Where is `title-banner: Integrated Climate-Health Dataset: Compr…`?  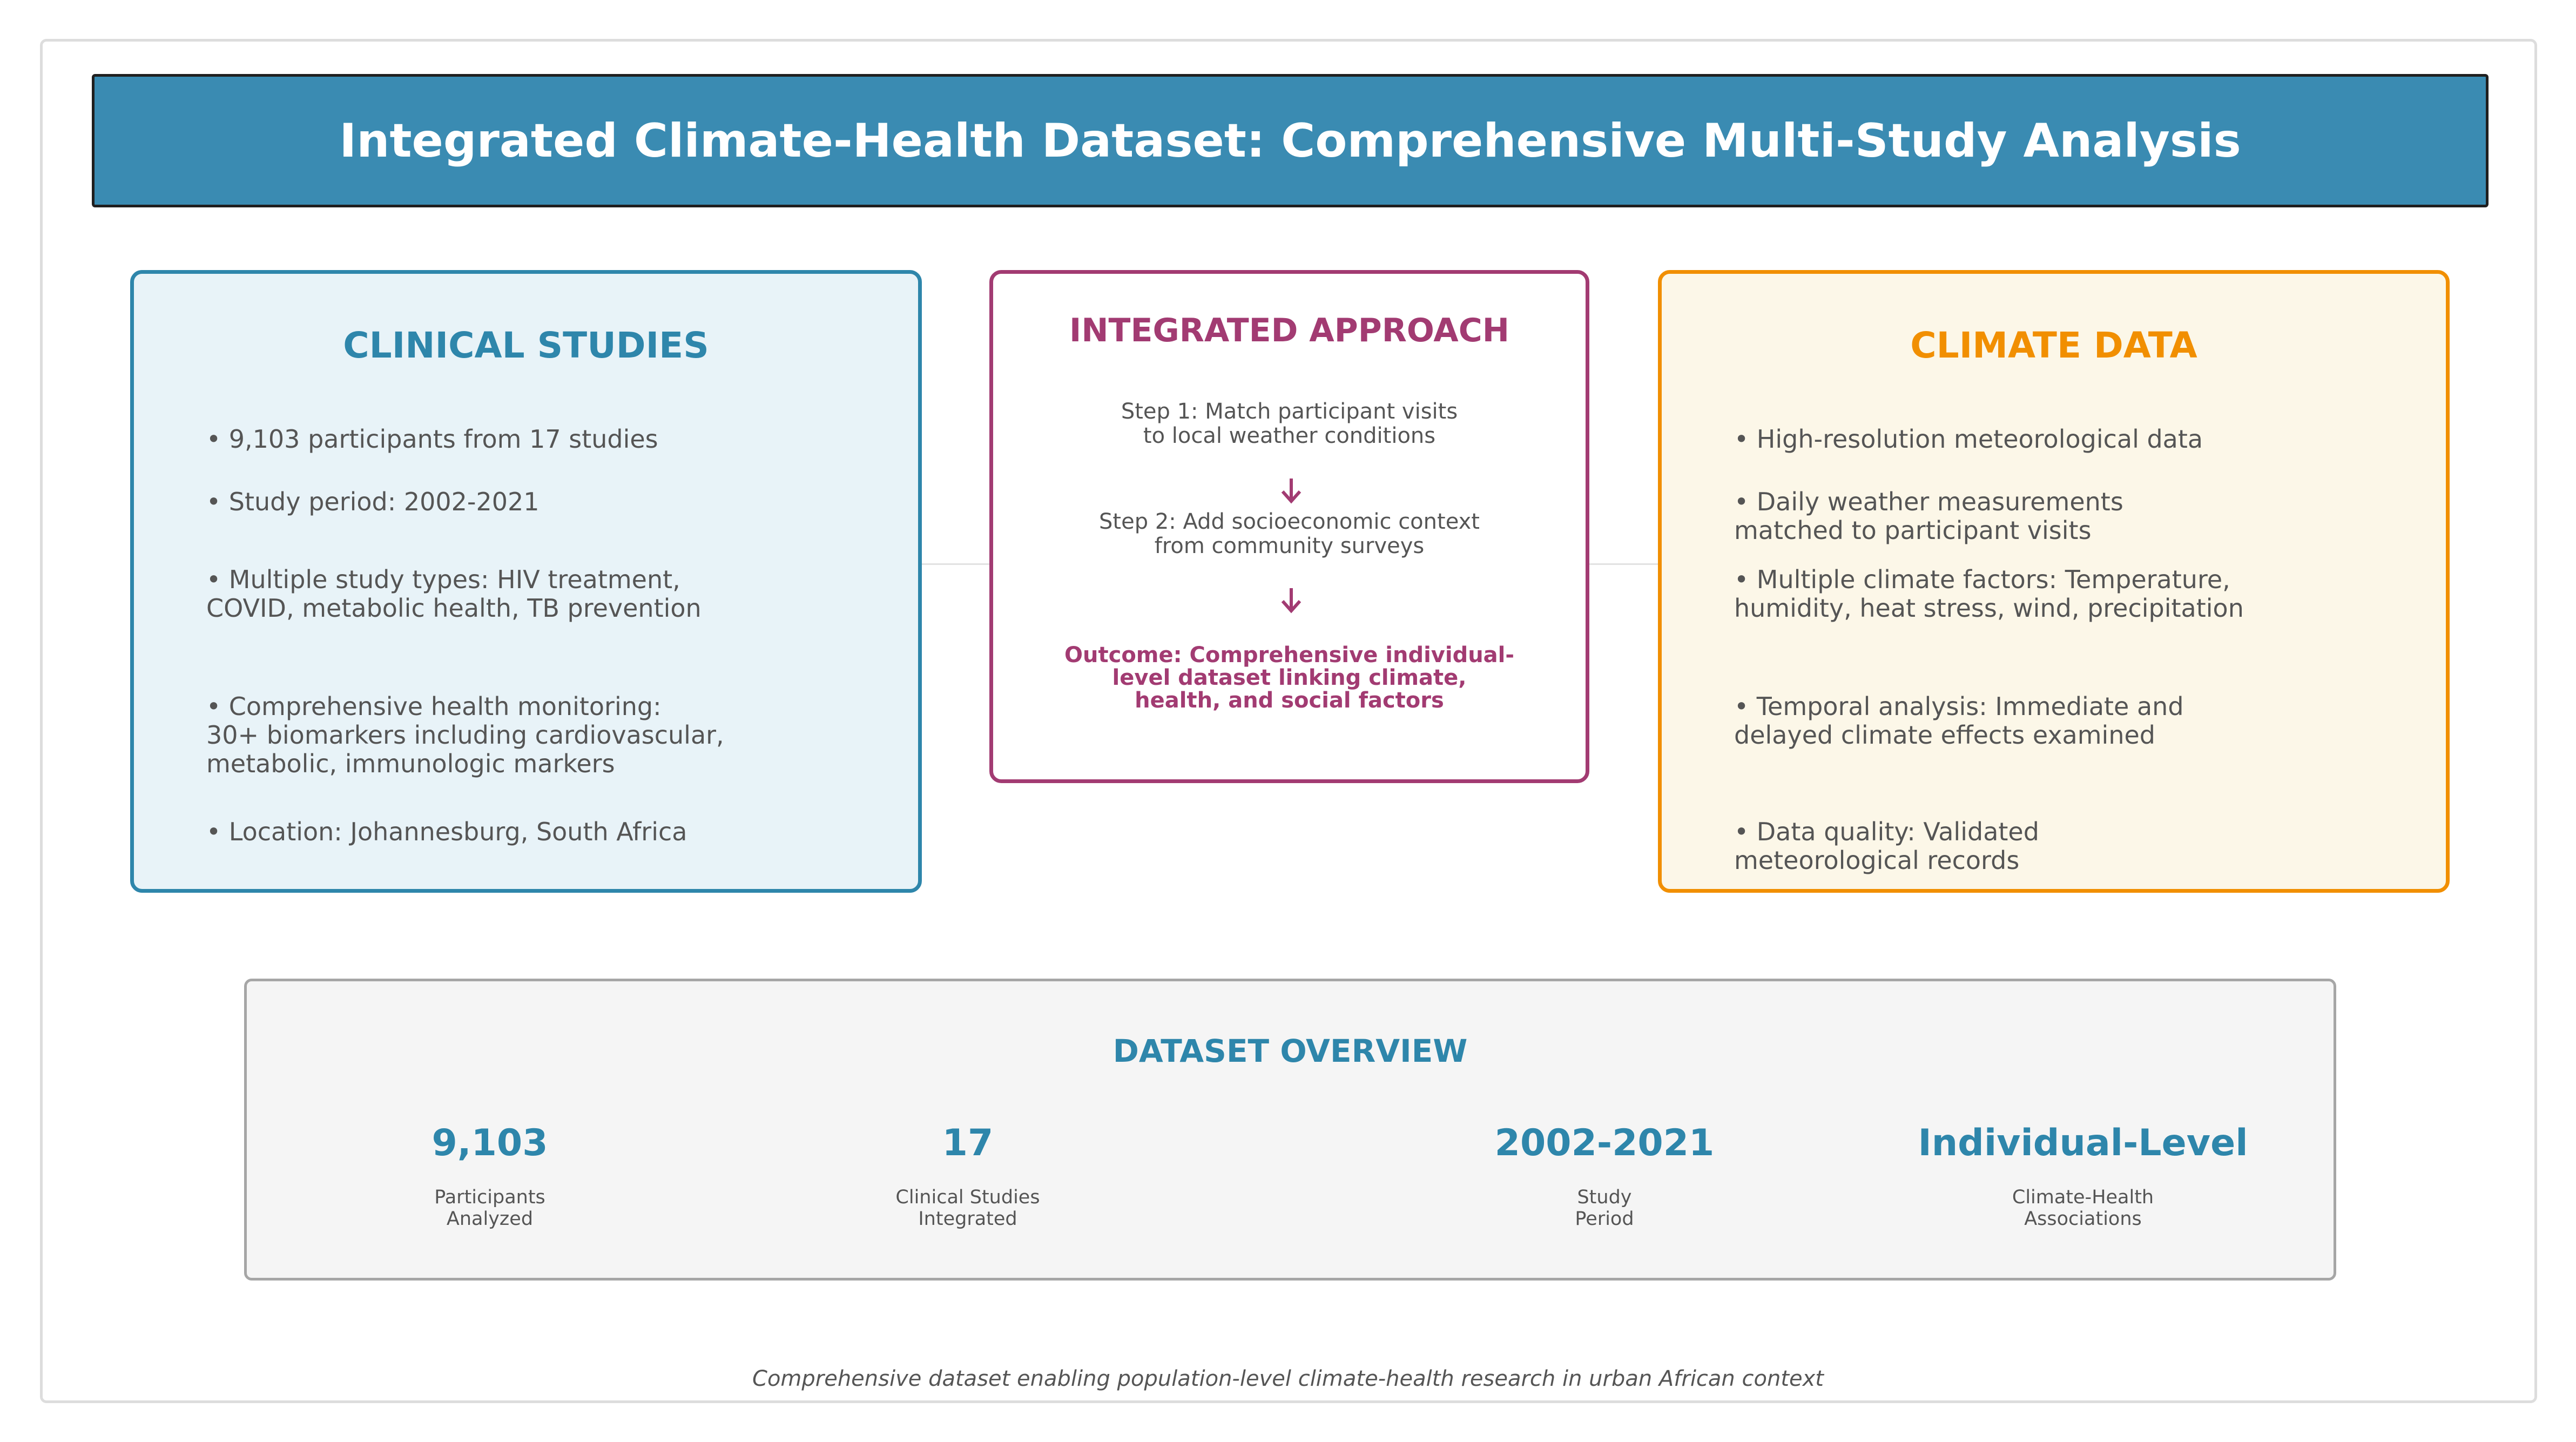
title-banner: Integrated Climate-Health Dataset: Compr… is located at coordinates (1290, 141).